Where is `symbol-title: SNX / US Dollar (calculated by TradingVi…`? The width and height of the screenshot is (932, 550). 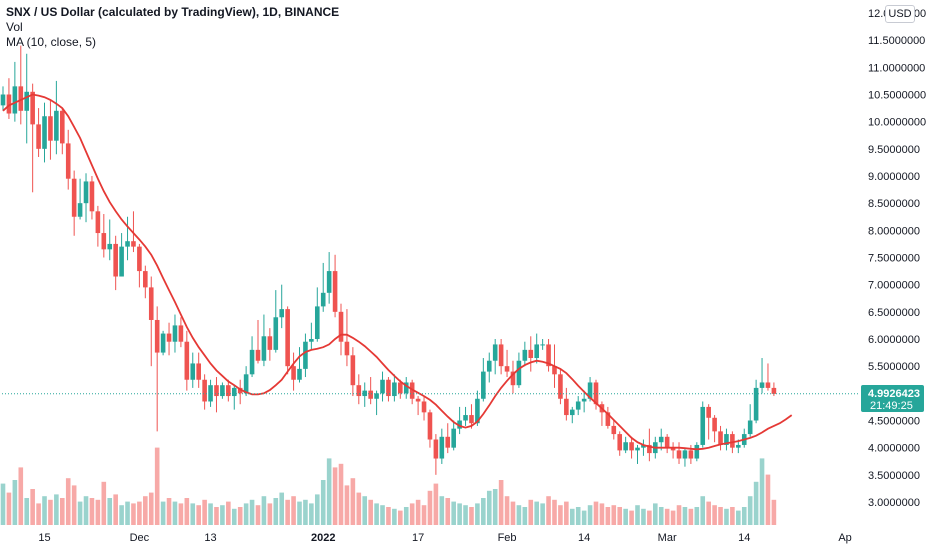 symbol-title: SNX / US Dollar (calculated by TradingVi… is located at coordinates (173, 12).